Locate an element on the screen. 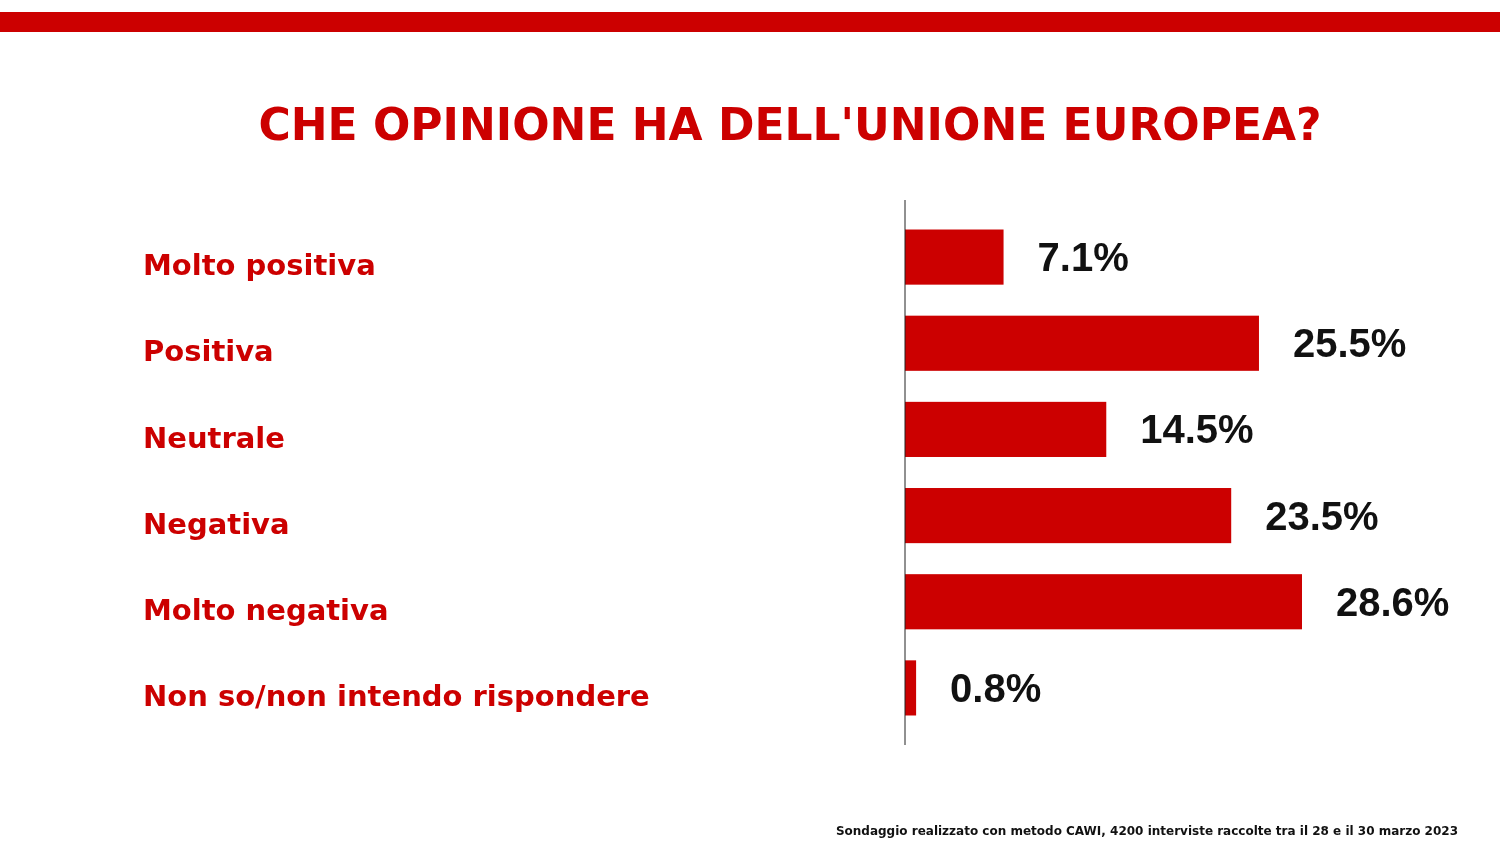 This screenshot has height=844, width=1500. y-tick-label: Negativa is located at coordinates (216, 523).